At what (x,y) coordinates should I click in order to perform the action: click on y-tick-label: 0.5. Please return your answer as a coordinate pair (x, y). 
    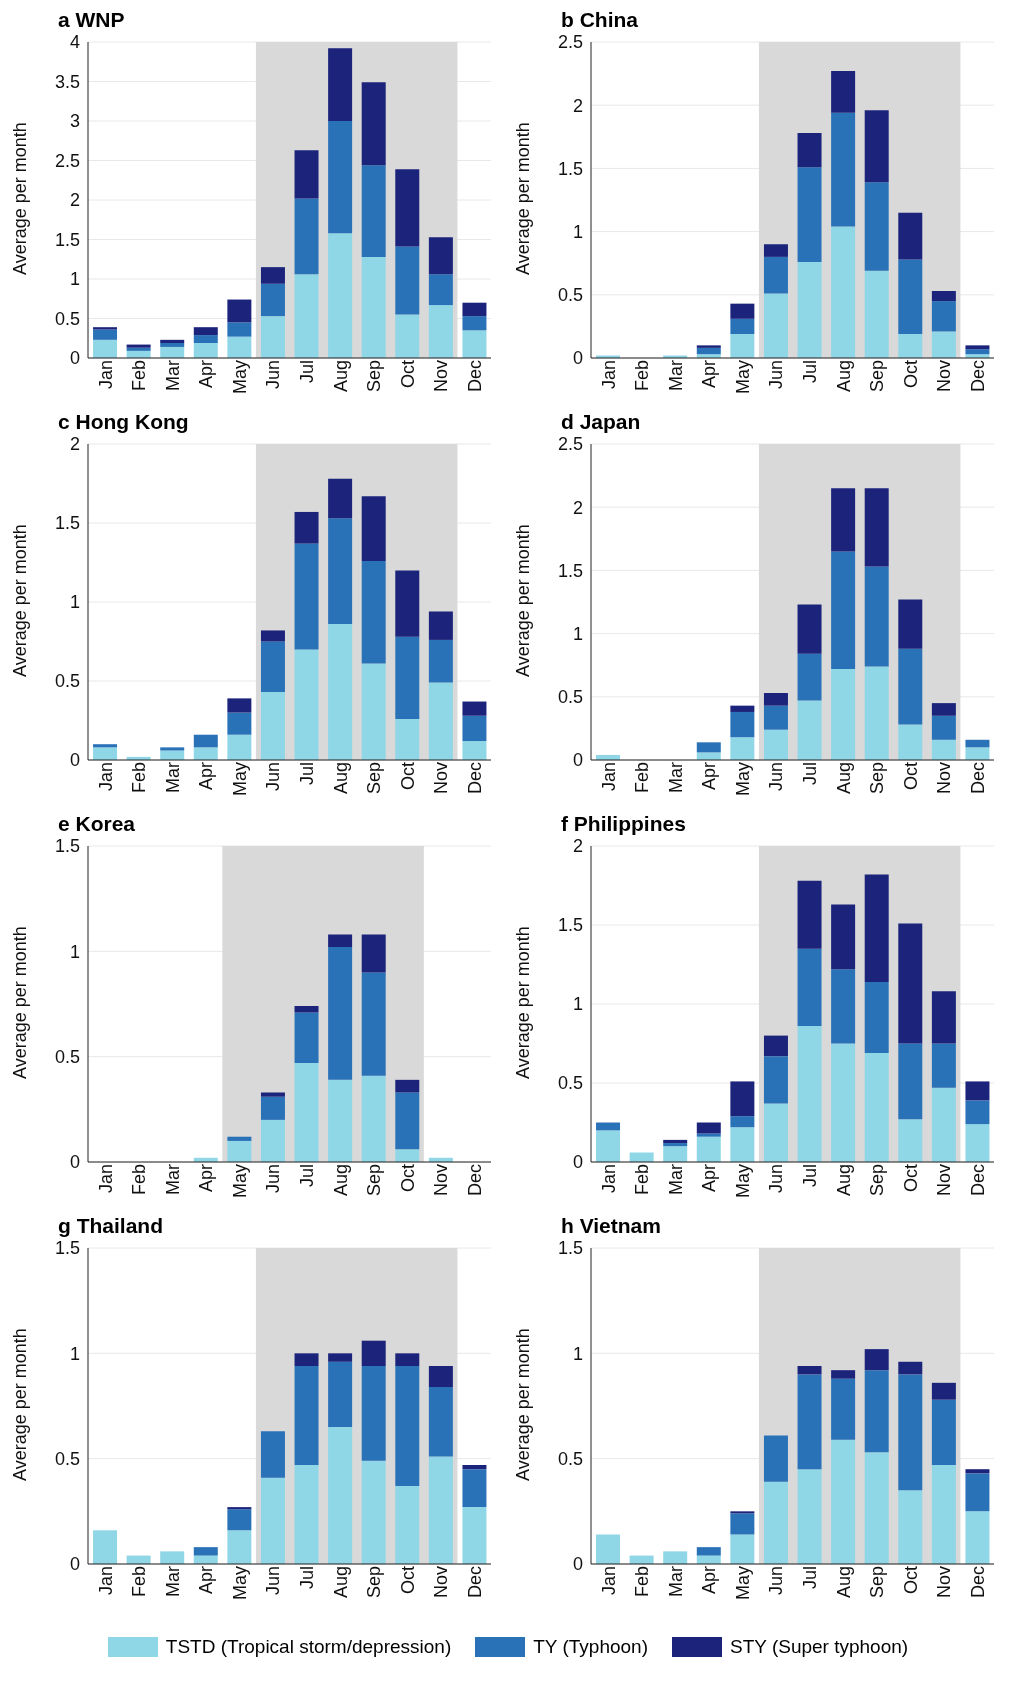
    Looking at the image, I should click on (570, 1083).